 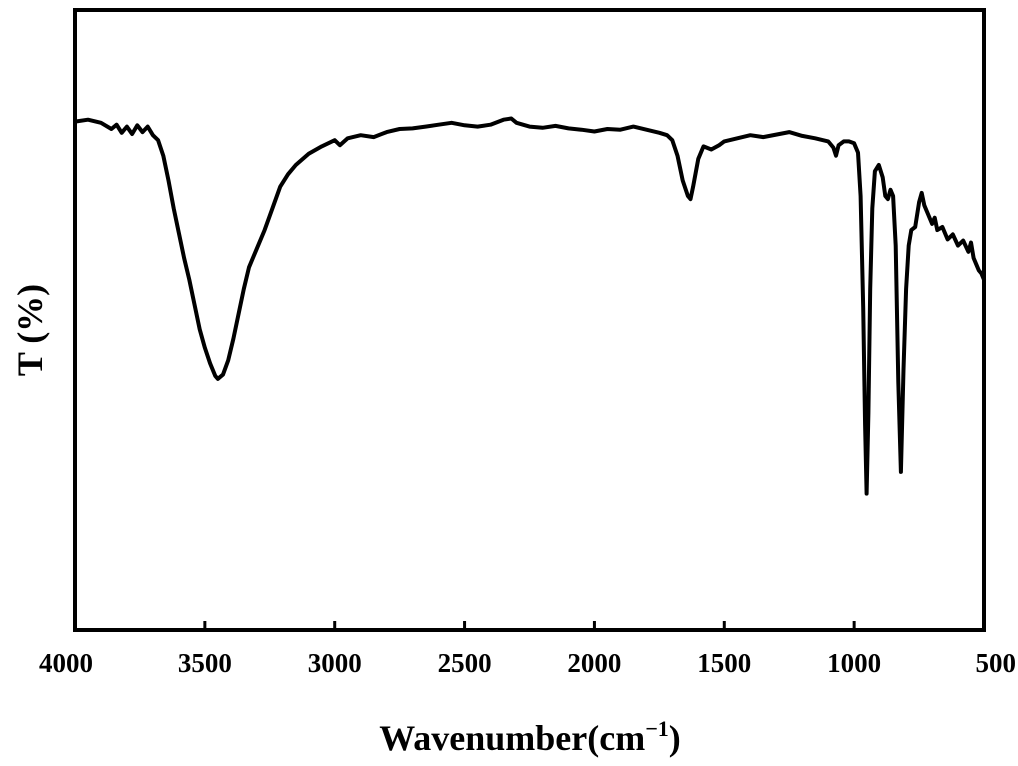 What do you see at coordinates (335, 663) in the screenshot?
I see `x-tick-label-3000: 3000` at bounding box center [335, 663].